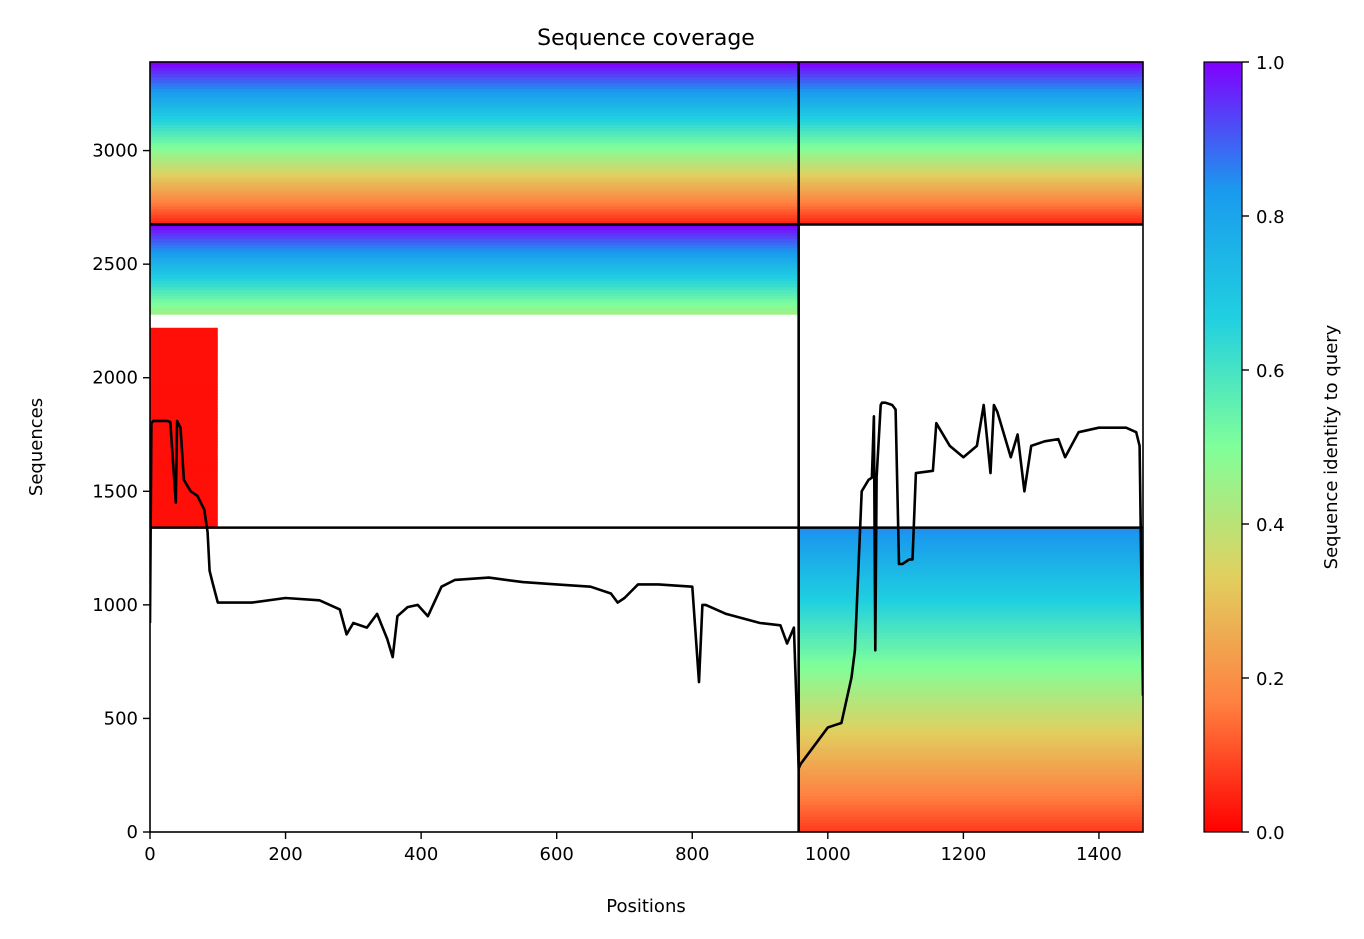 The height and width of the screenshot is (939, 1364). Describe the element at coordinates (633, 848) in the screenshot. I see `x-axis: 0 200 400 600 800 1000 1200 1400` at that location.